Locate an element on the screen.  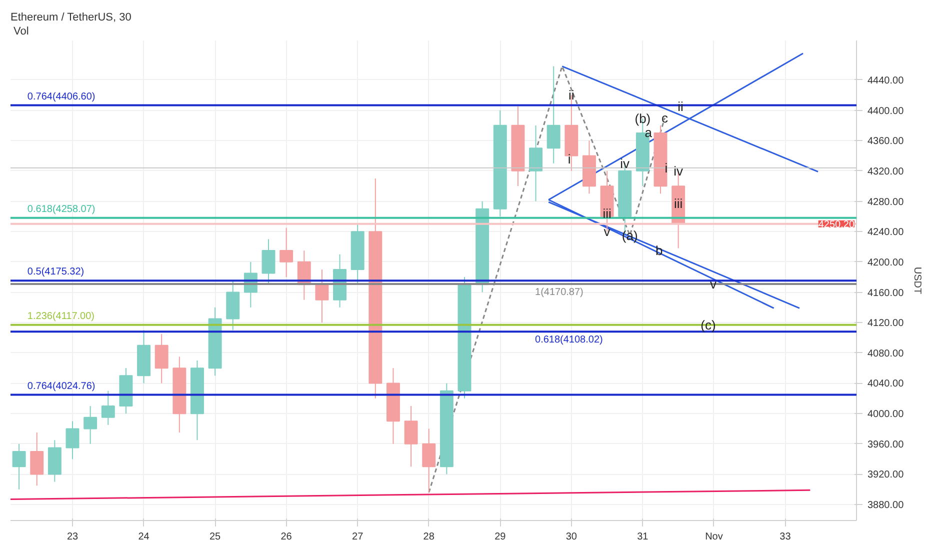
annotation: ii is located at coordinates (571, 95).